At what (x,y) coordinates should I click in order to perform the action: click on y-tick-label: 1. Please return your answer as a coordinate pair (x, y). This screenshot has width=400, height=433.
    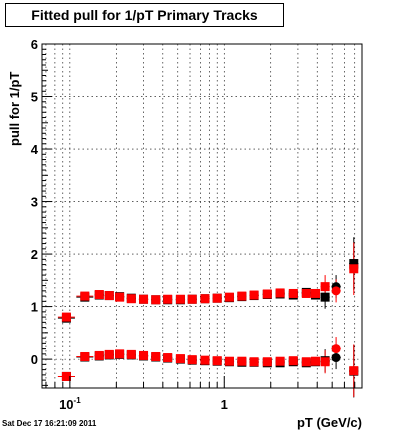
    Looking at the image, I should click on (34, 307).